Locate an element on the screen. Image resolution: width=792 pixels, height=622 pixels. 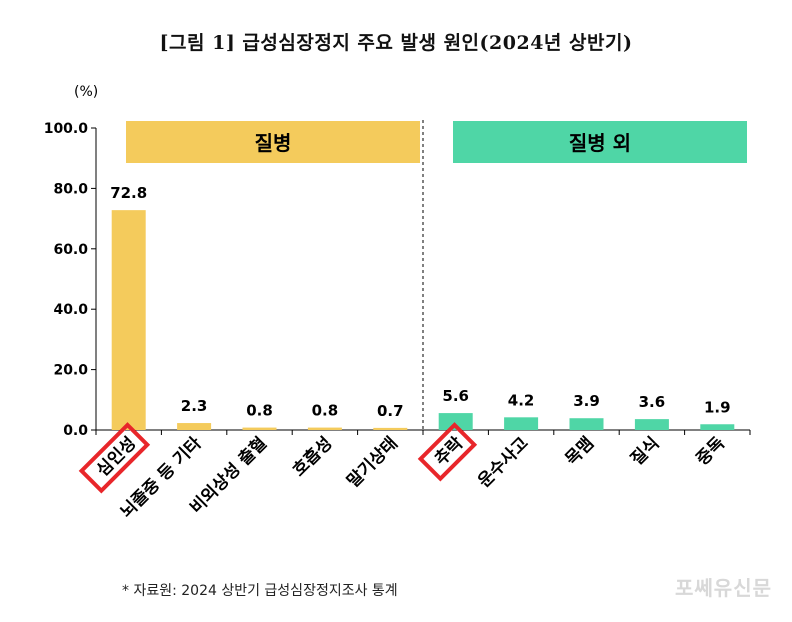
category-label: 호흡성 is located at coordinates (312, 457).